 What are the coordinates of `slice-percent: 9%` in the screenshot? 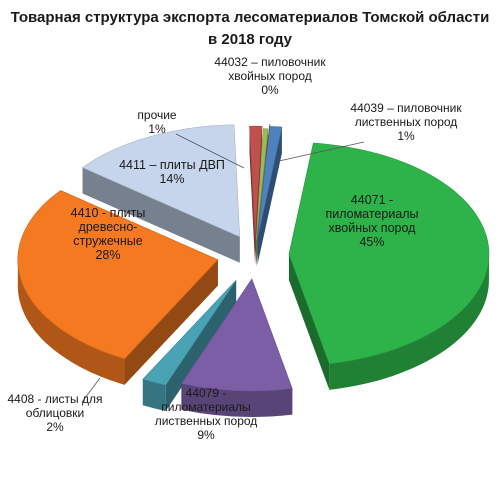 It's located at (206, 435).